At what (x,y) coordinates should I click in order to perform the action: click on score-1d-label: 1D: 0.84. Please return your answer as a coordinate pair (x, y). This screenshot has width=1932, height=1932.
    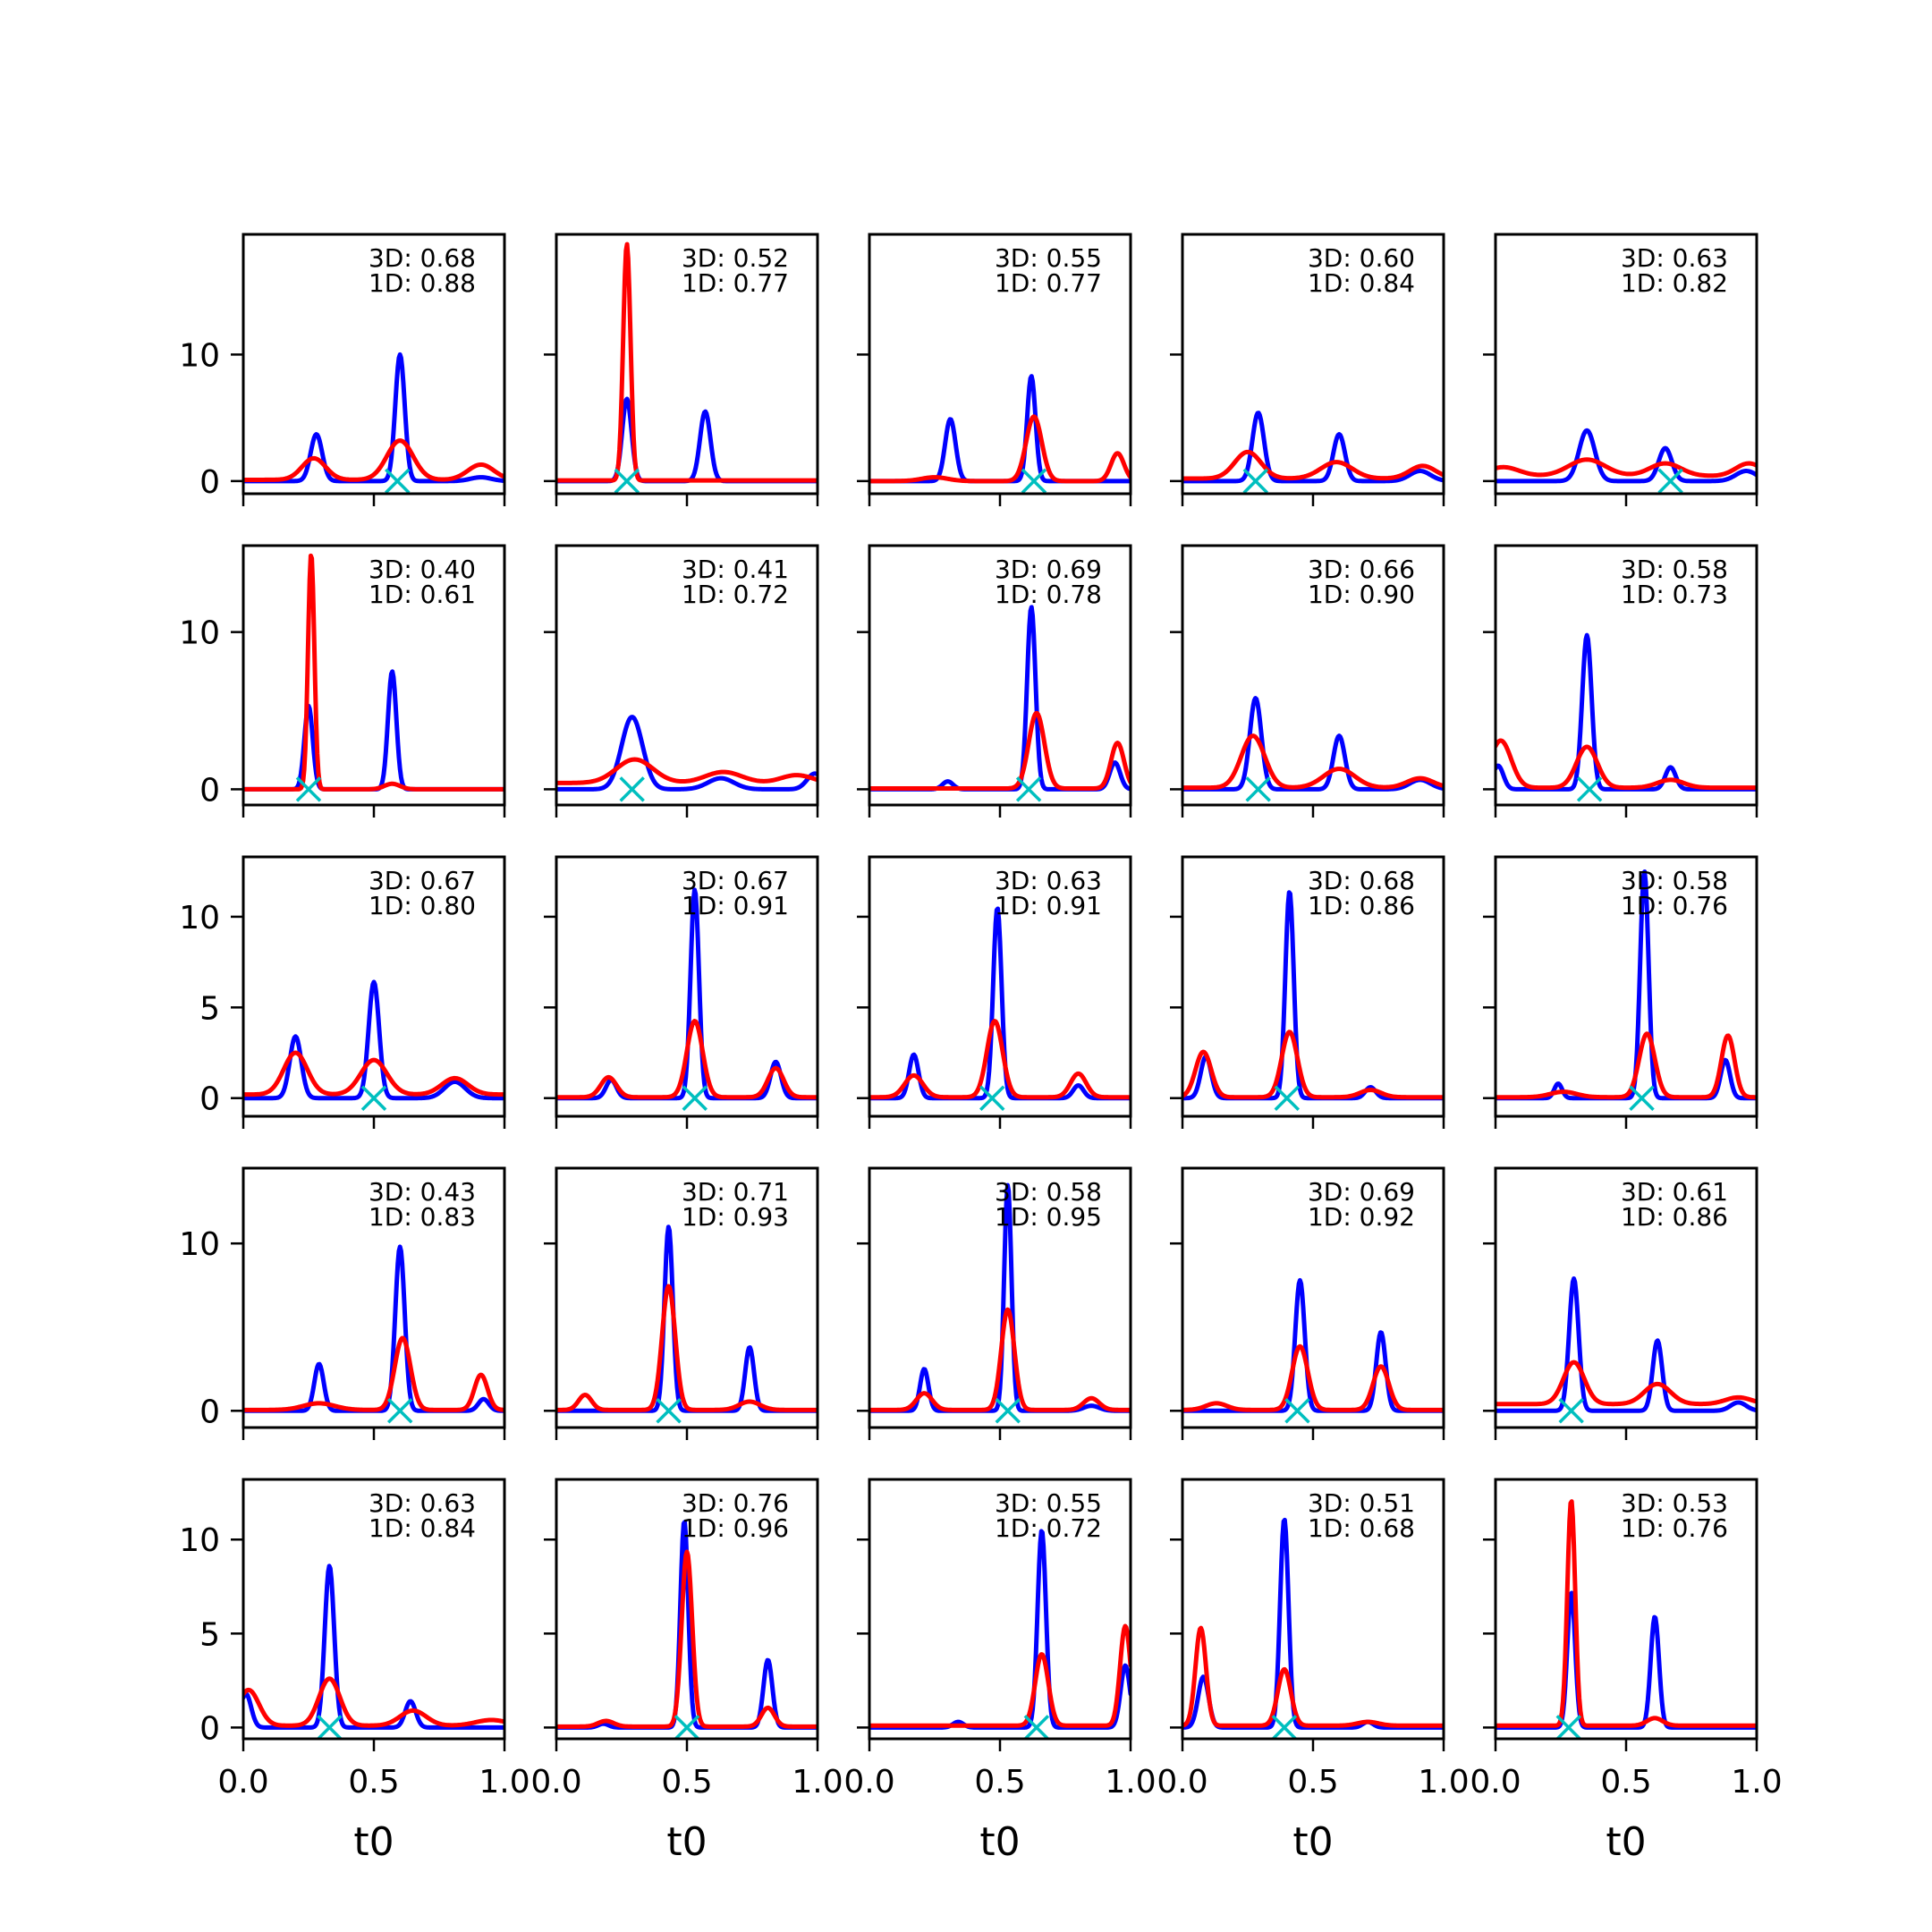
    Looking at the image, I should click on (422, 1528).